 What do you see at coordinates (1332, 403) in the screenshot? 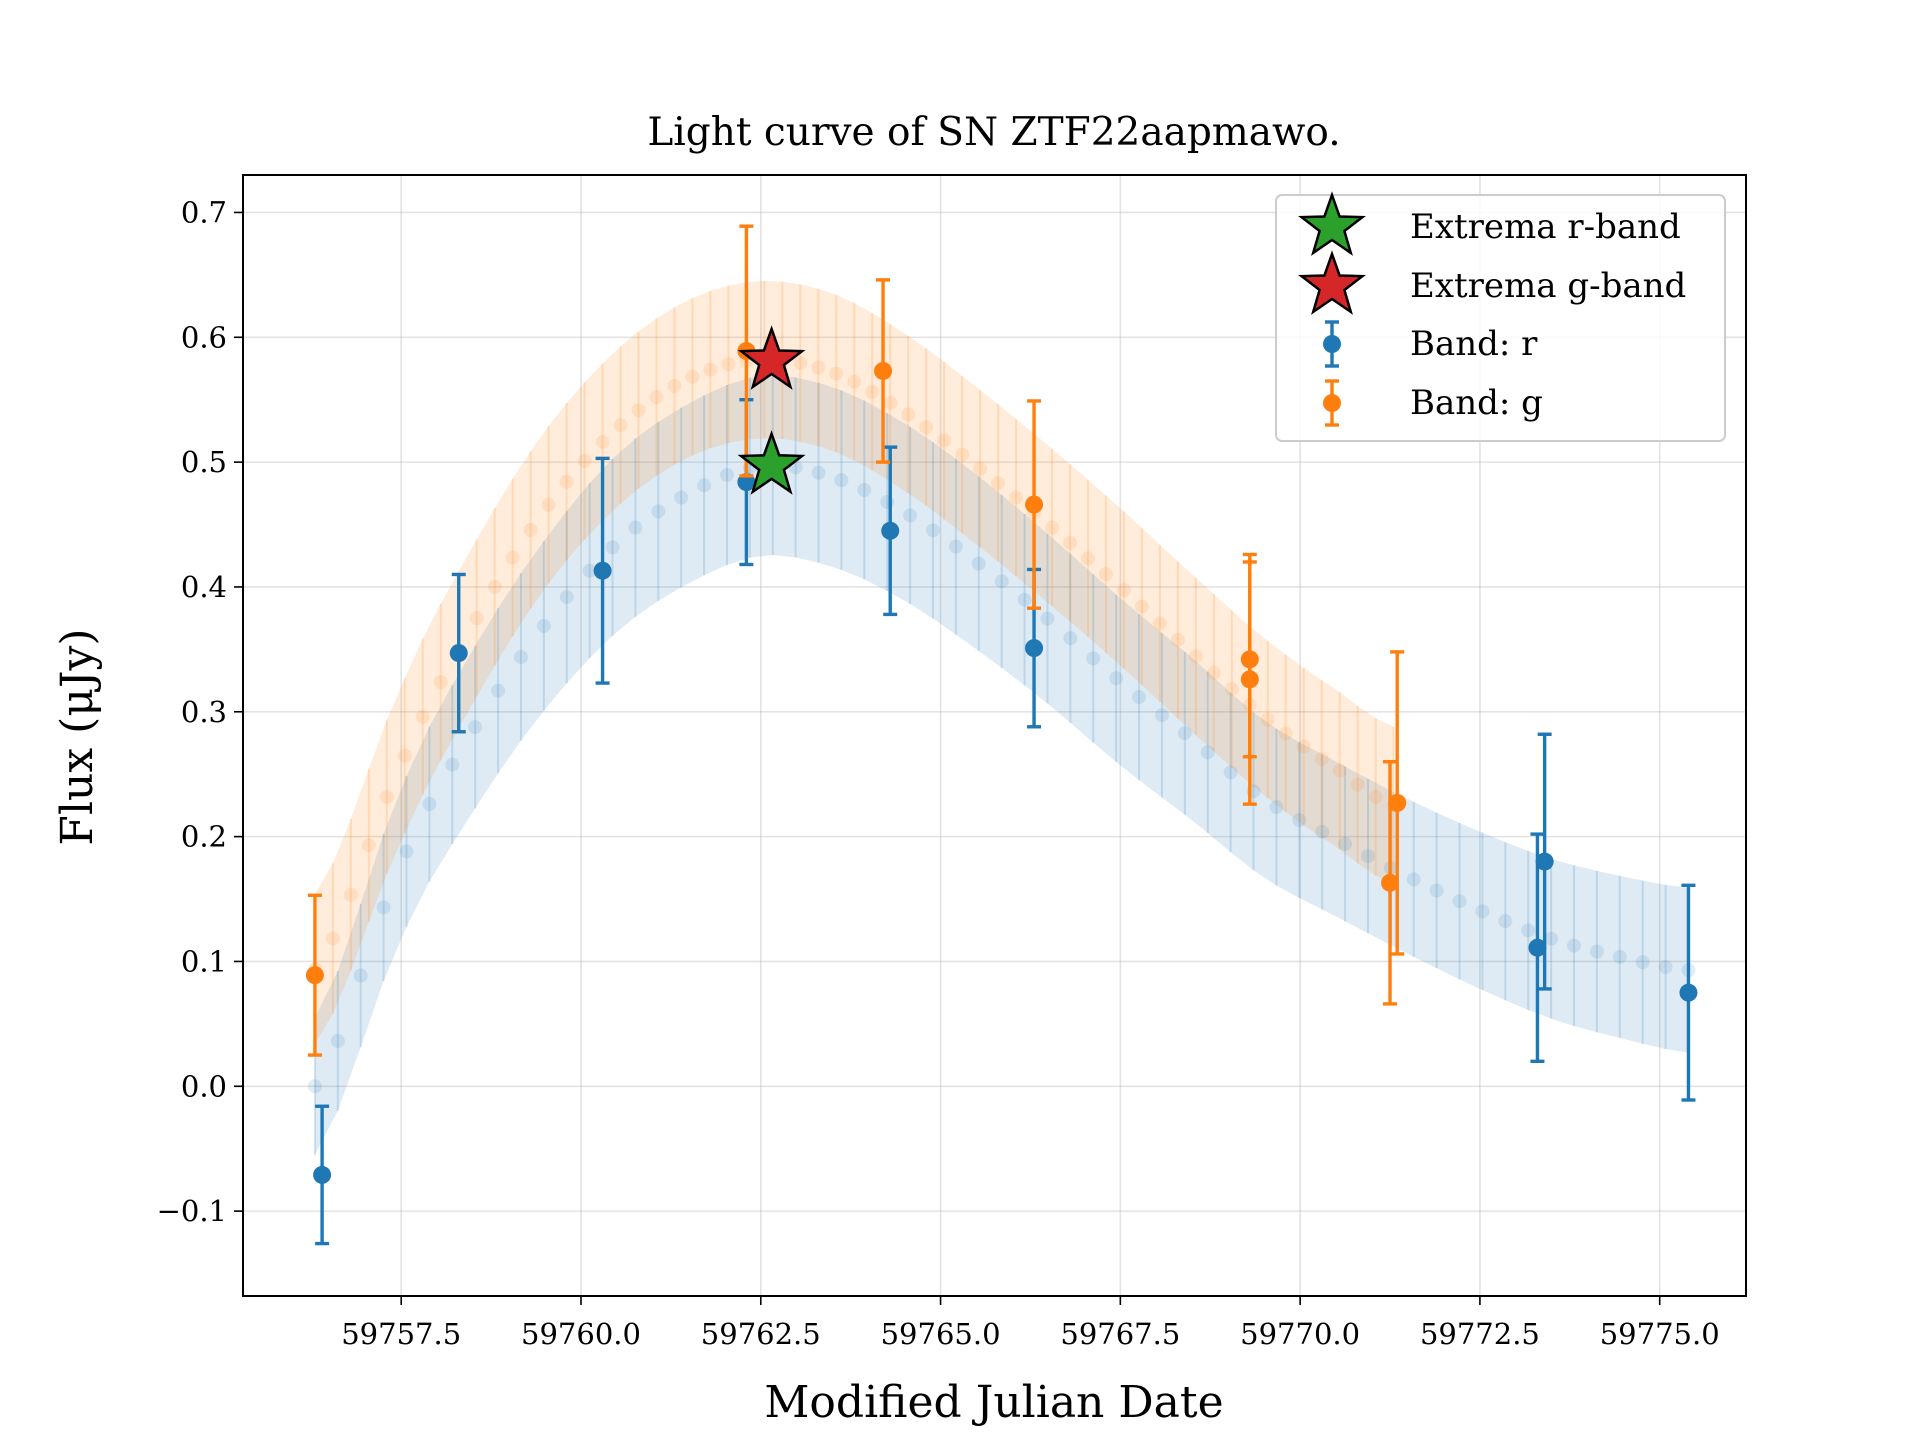
I see `legend-point` at bounding box center [1332, 403].